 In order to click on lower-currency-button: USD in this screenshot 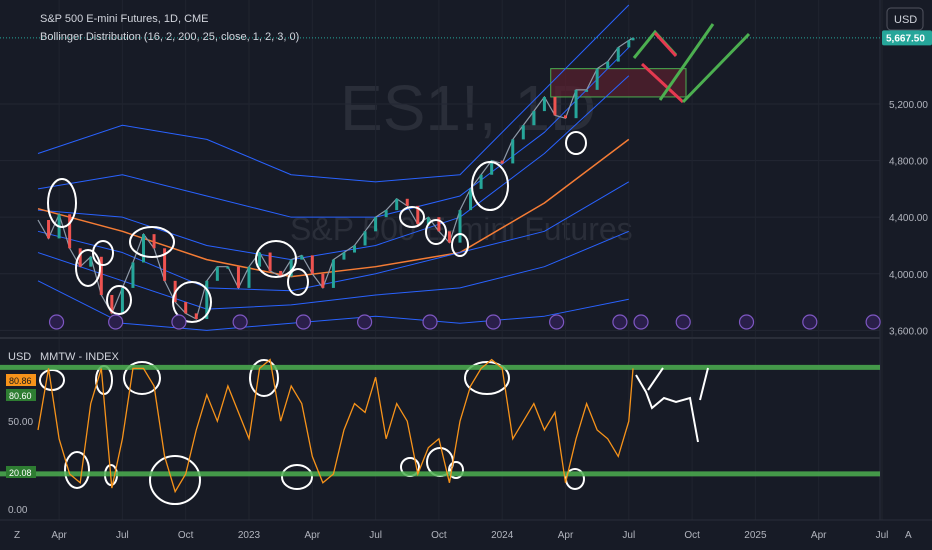, I will do `click(19, 357)`.